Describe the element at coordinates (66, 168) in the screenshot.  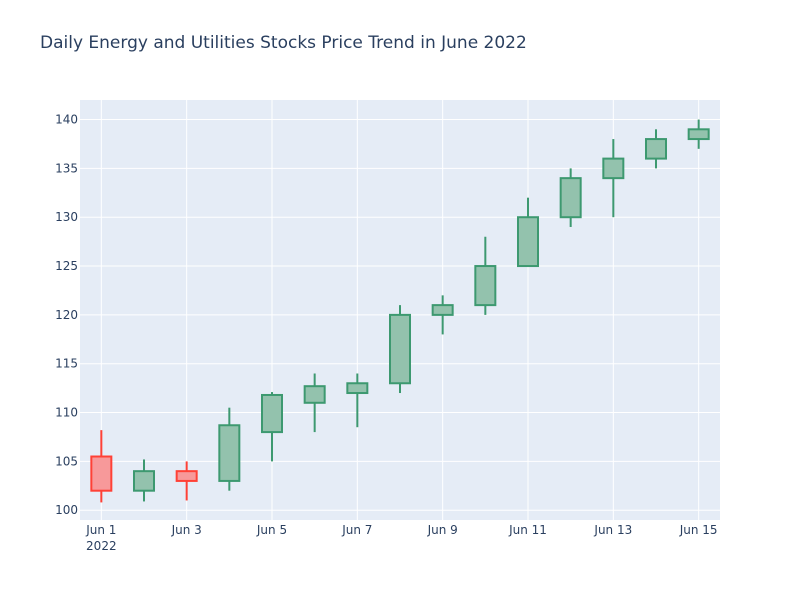
I see `y-tick-label: 135` at that location.